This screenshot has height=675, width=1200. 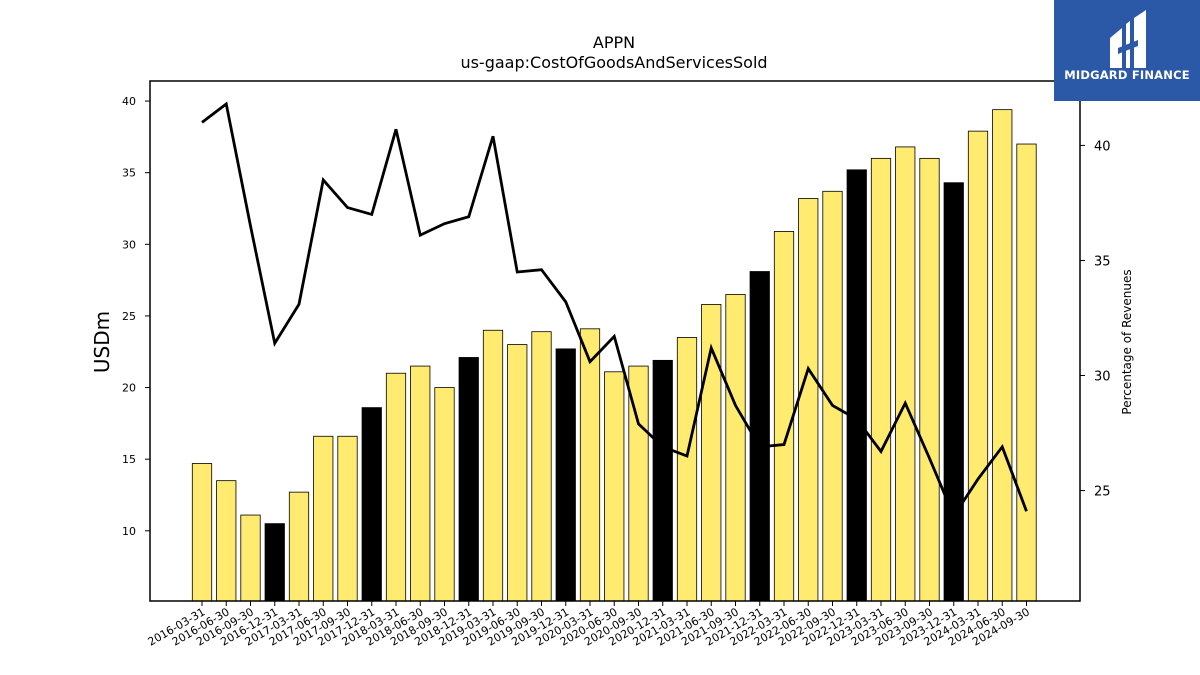 What do you see at coordinates (1127, 75) in the screenshot?
I see `brand-name: MIDGARD FINANCE` at bounding box center [1127, 75].